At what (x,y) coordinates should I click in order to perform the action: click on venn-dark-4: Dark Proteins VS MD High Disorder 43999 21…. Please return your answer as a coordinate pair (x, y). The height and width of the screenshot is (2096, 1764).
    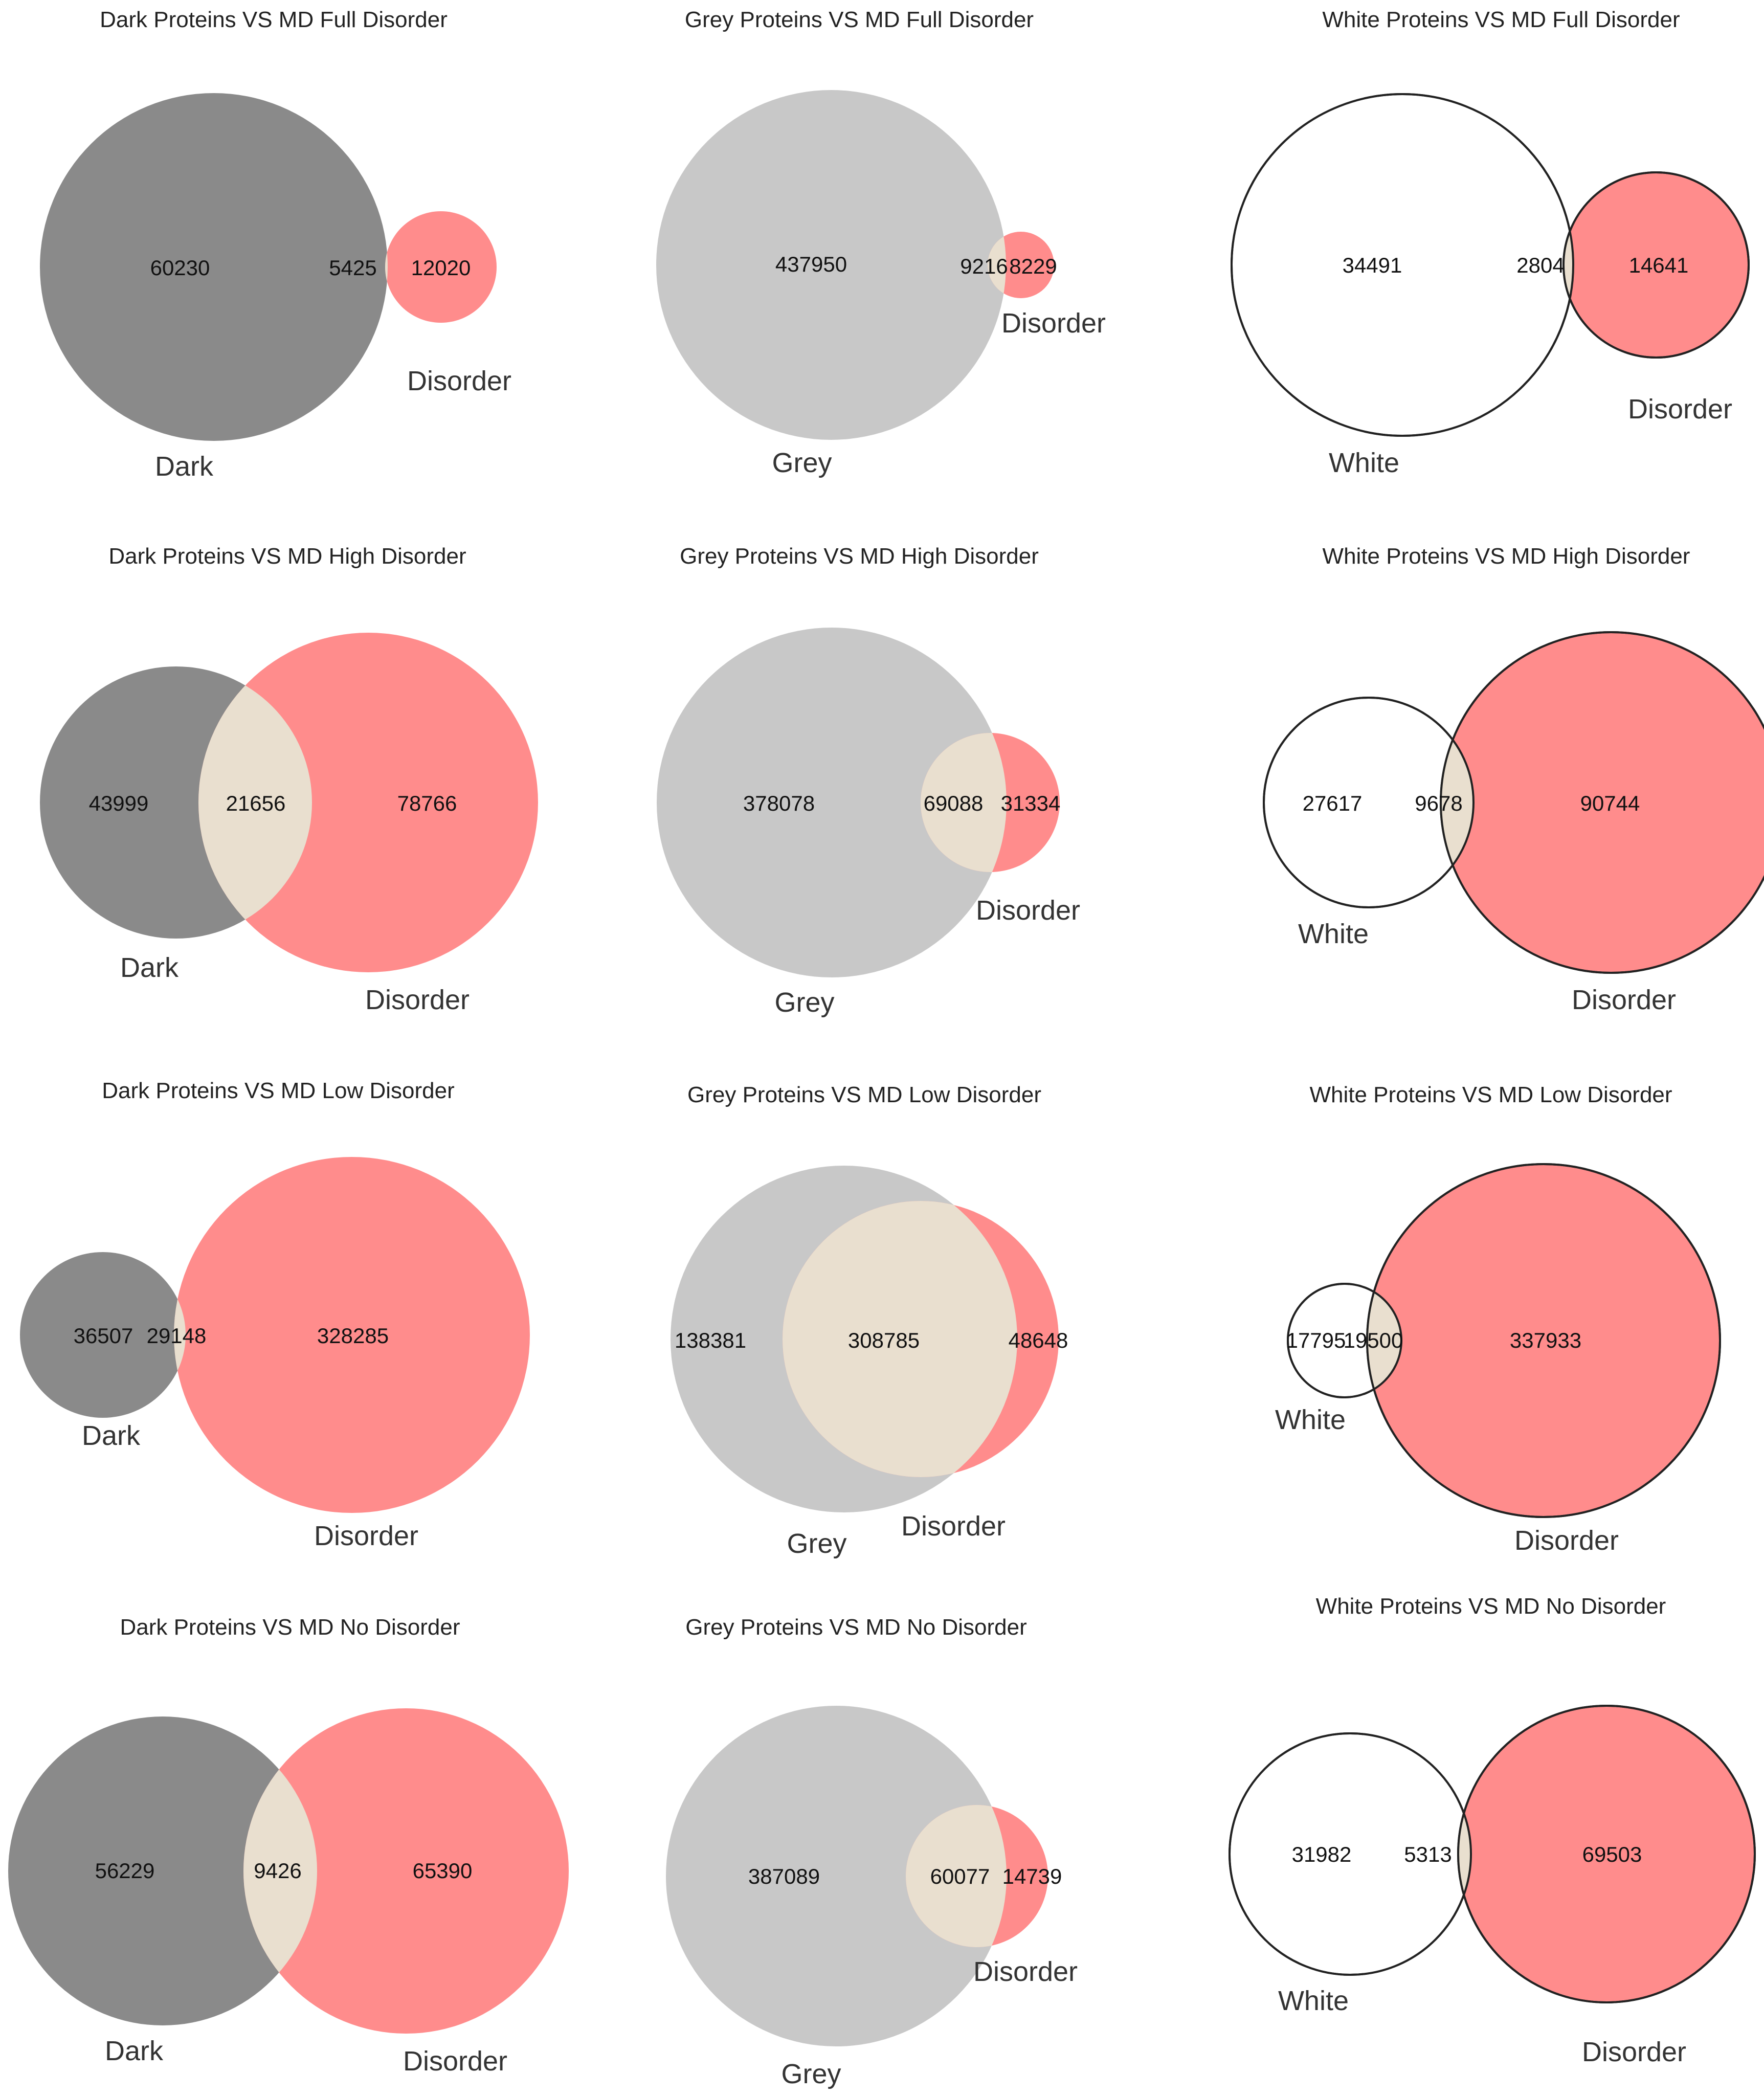
    Looking at the image, I should click on (289, 779).